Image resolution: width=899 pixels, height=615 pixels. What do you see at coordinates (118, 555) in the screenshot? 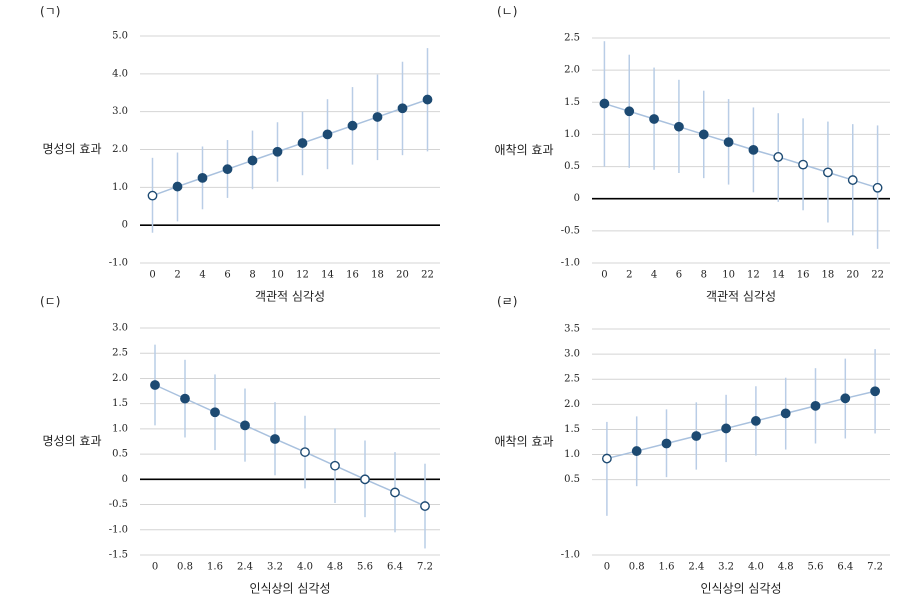
I see `y-tick-label: -1.5` at bounding box center [118, 555].